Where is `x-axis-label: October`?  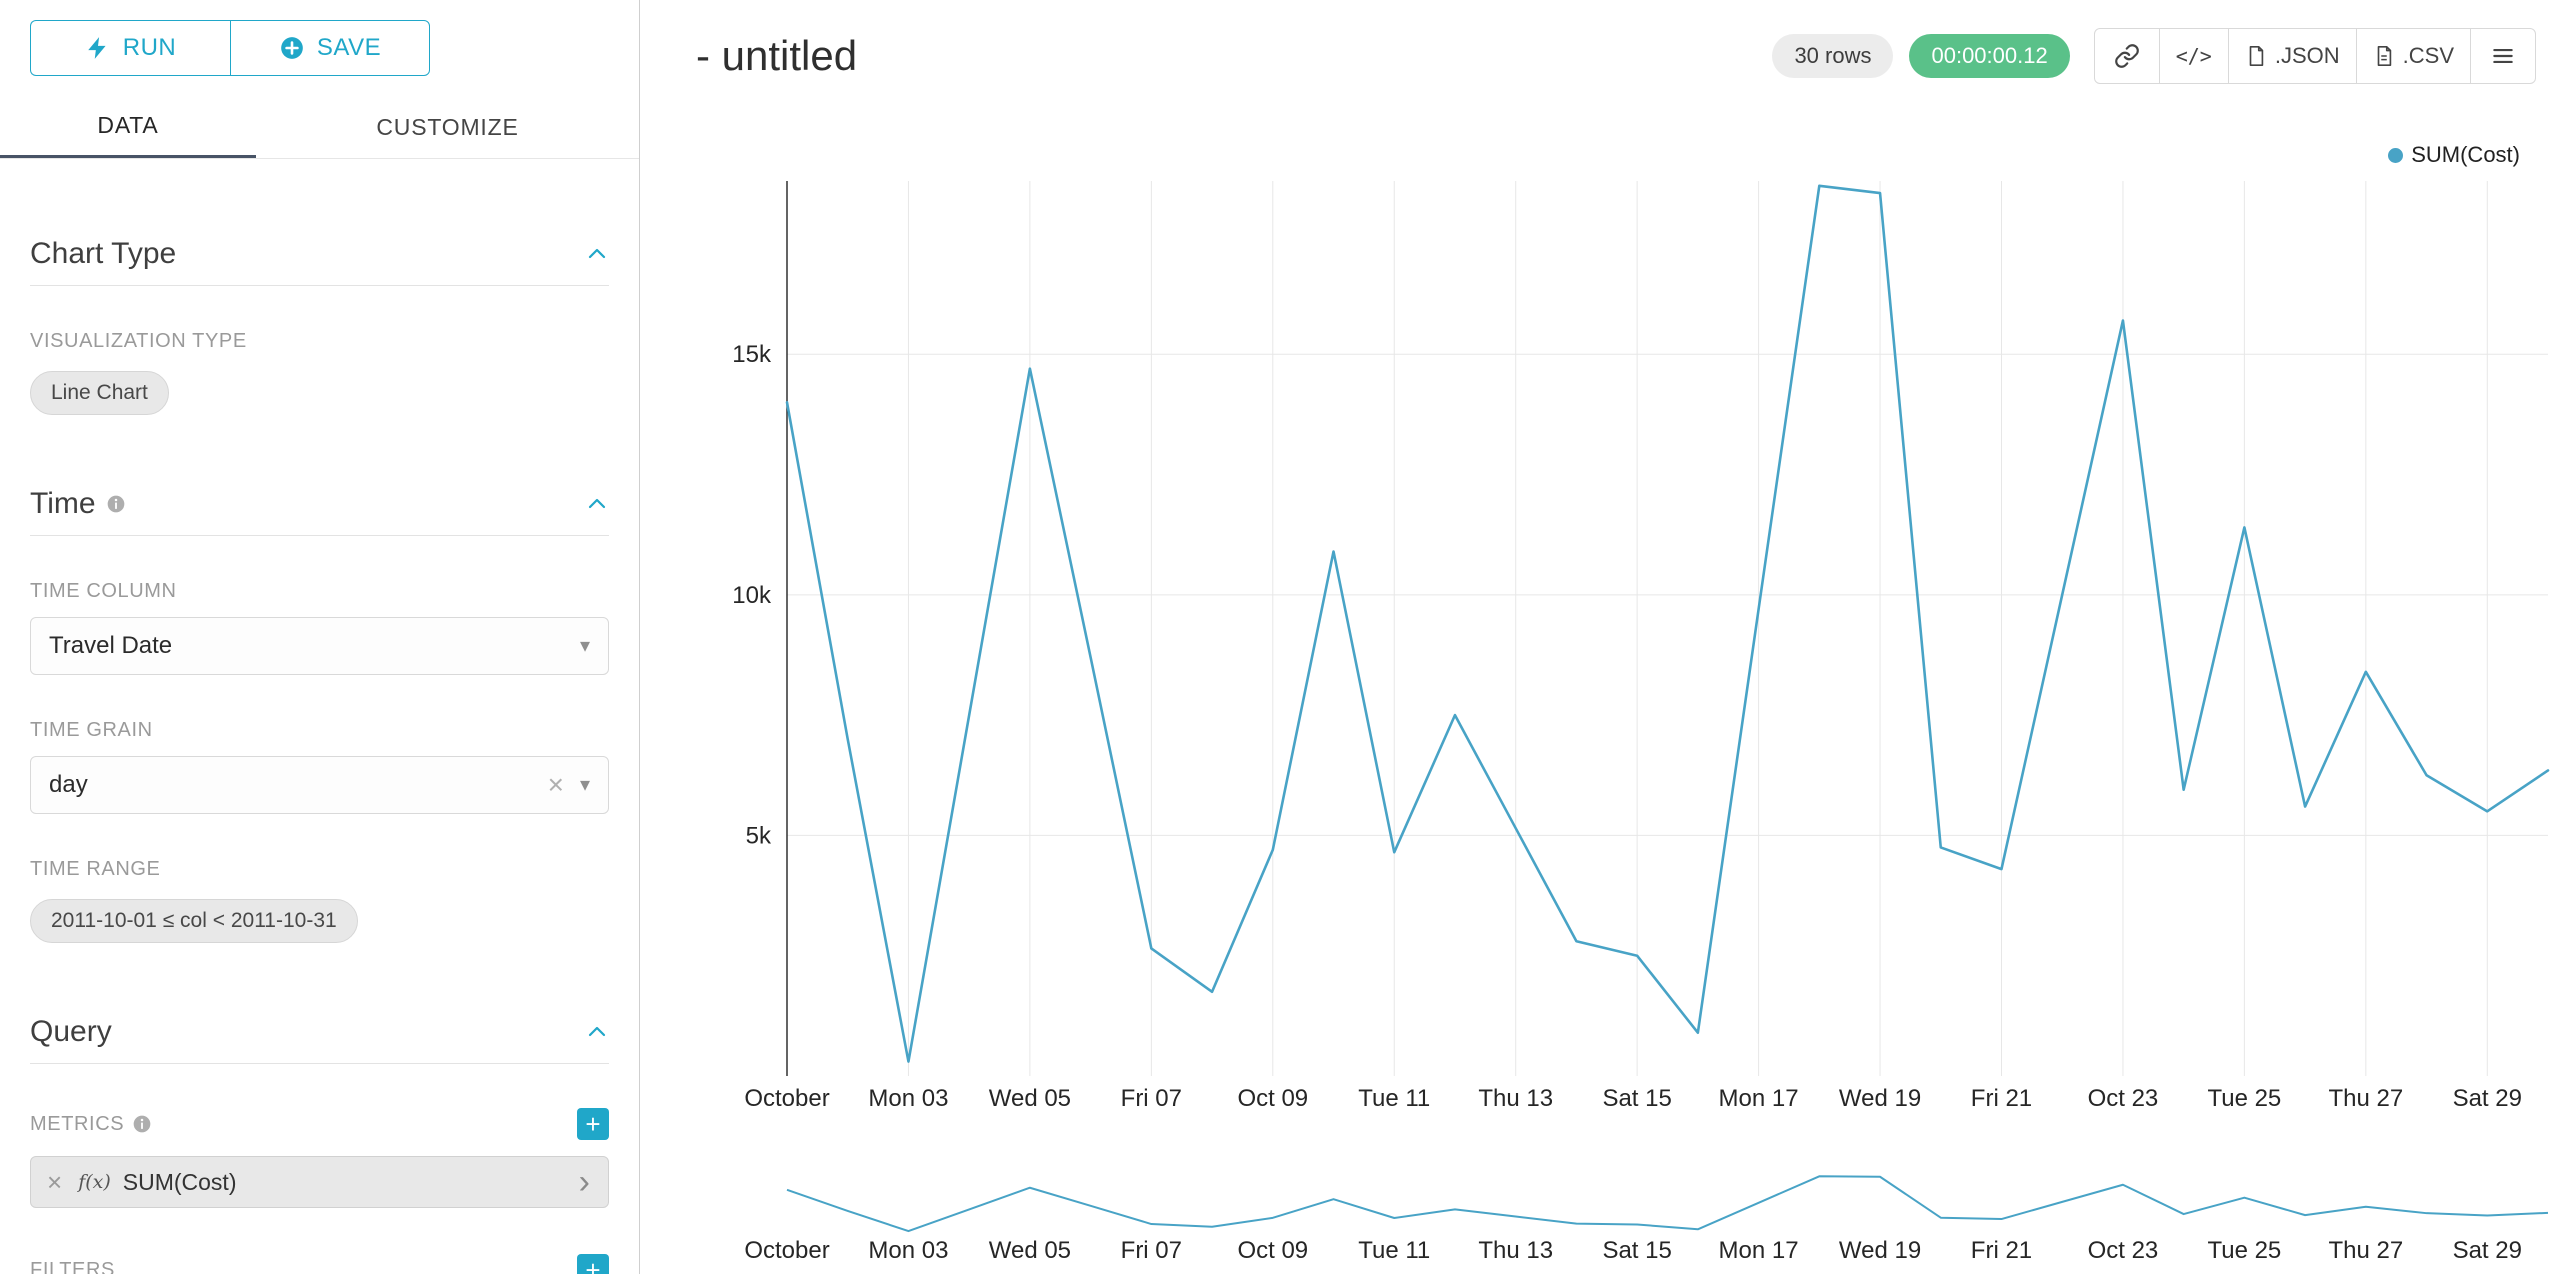 x-axis-label: October is located at coordinates (786, 1098).